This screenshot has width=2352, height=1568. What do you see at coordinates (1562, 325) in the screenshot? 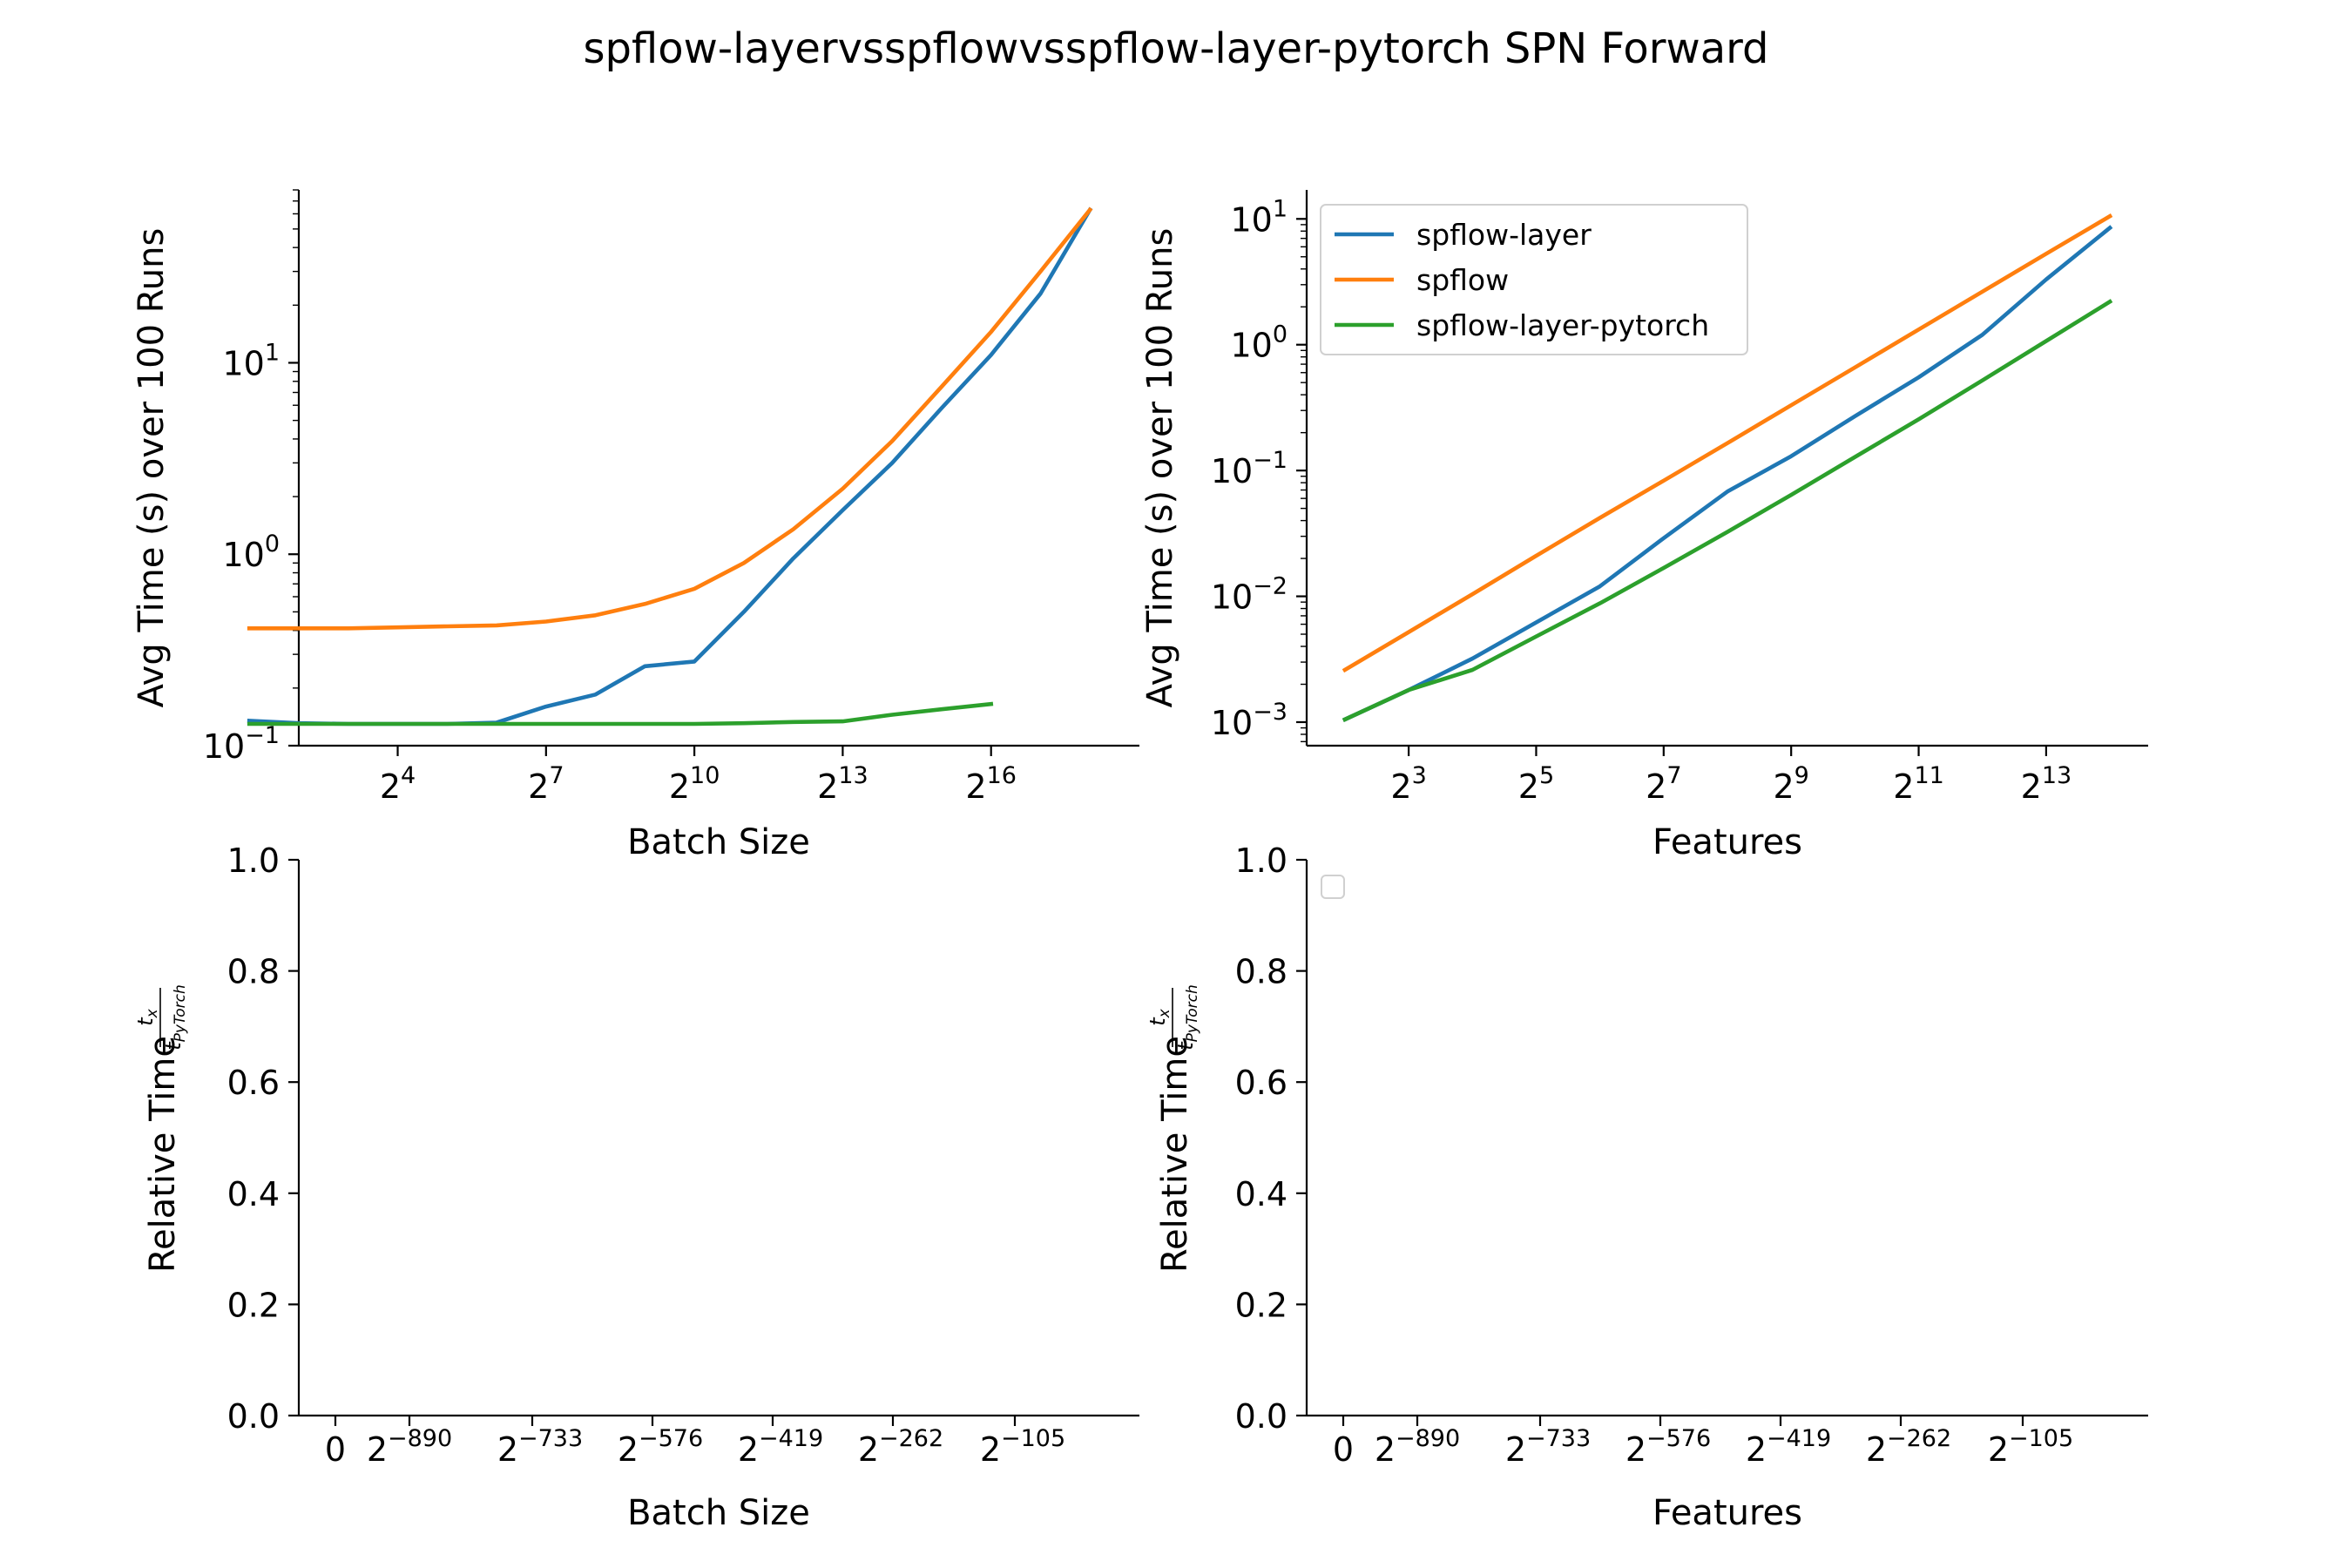
I see `legend-label: spflow-layer-pytorch` at bounding box center [1562, 325].